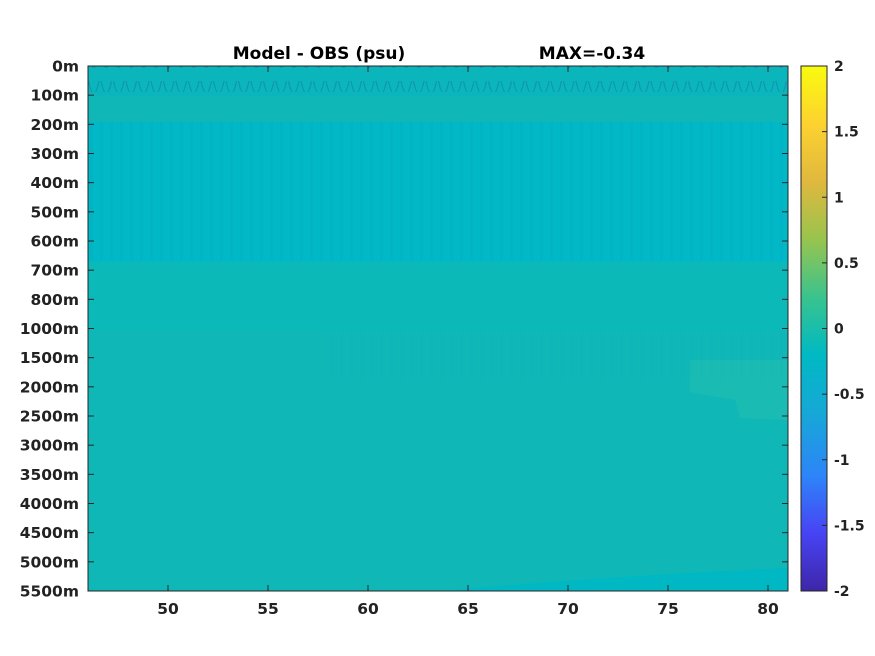 The image size is (875, 656). Describe the element at coordinates (54, 125) in the screenshot. I see `y-tick-label: 200m` at that location.